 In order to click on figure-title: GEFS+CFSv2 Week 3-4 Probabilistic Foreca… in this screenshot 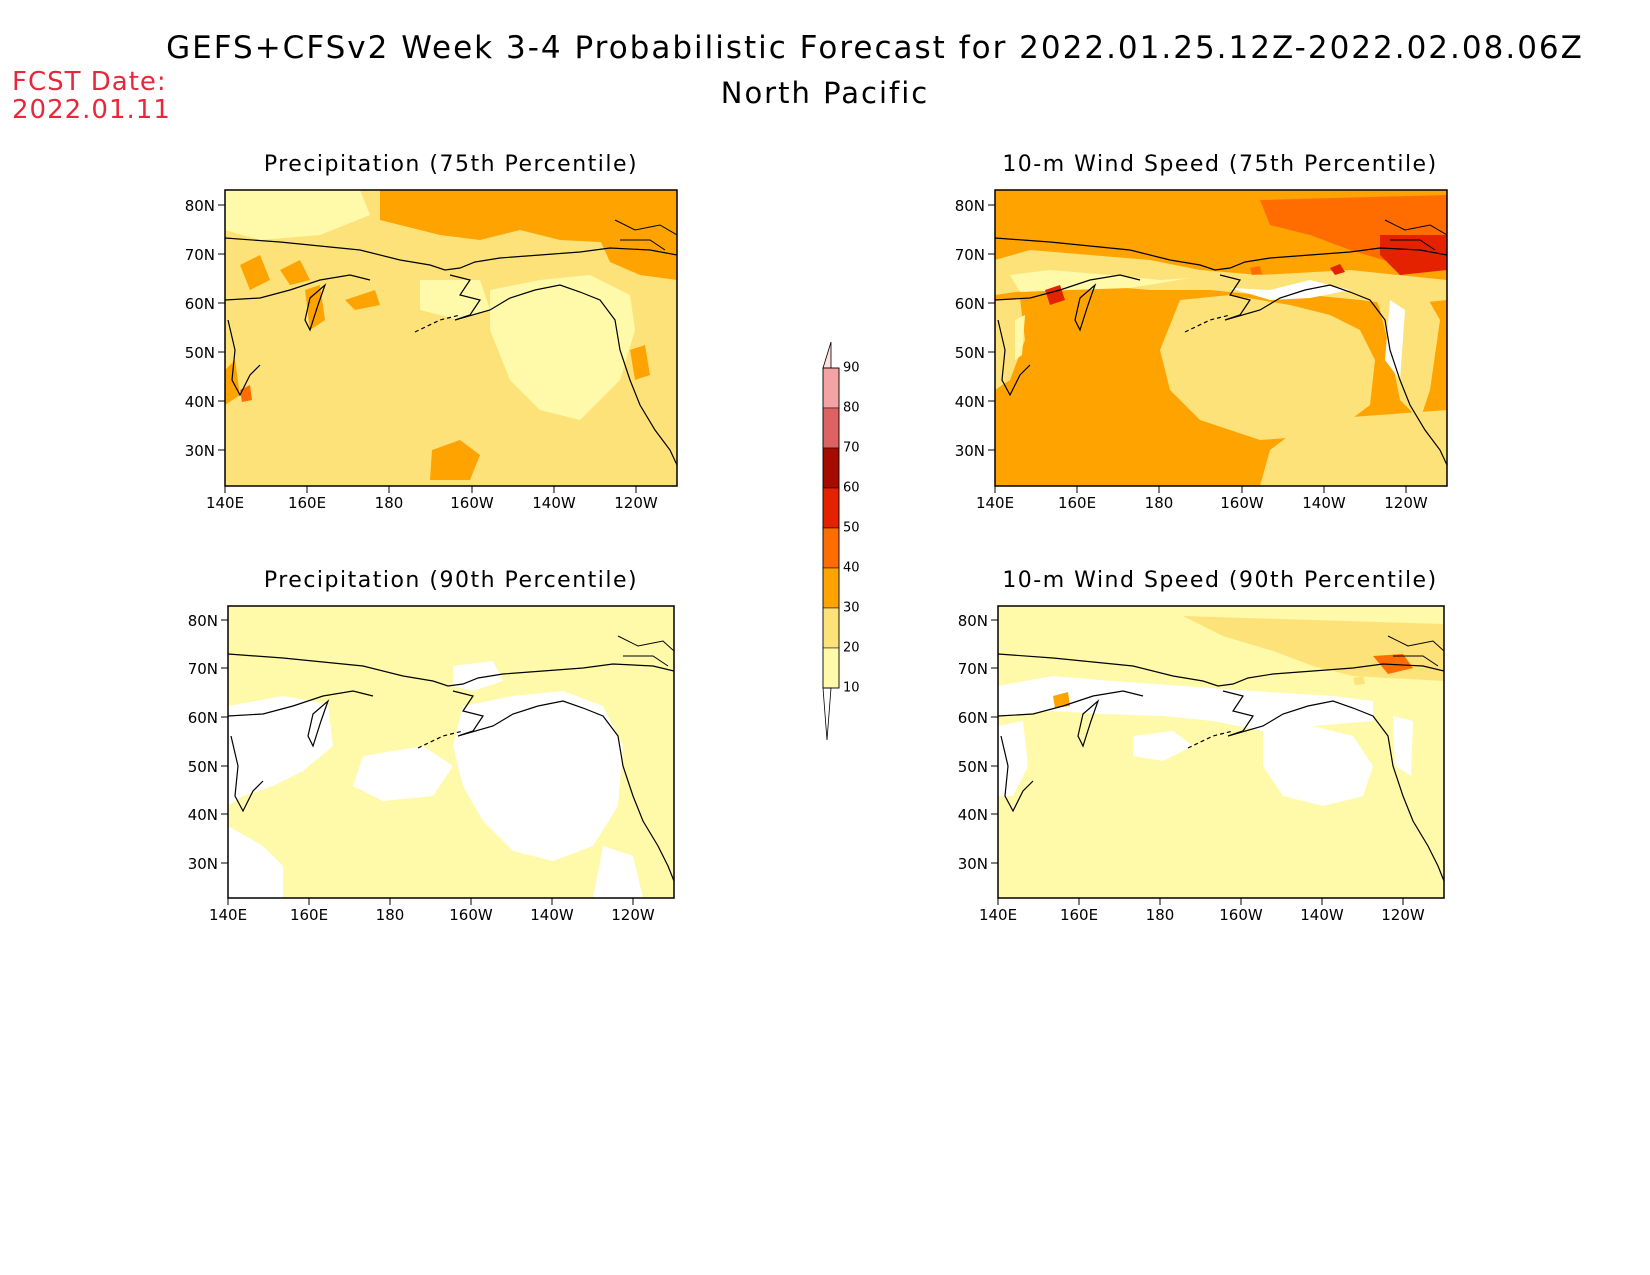, I will do `click(875, 48)`.